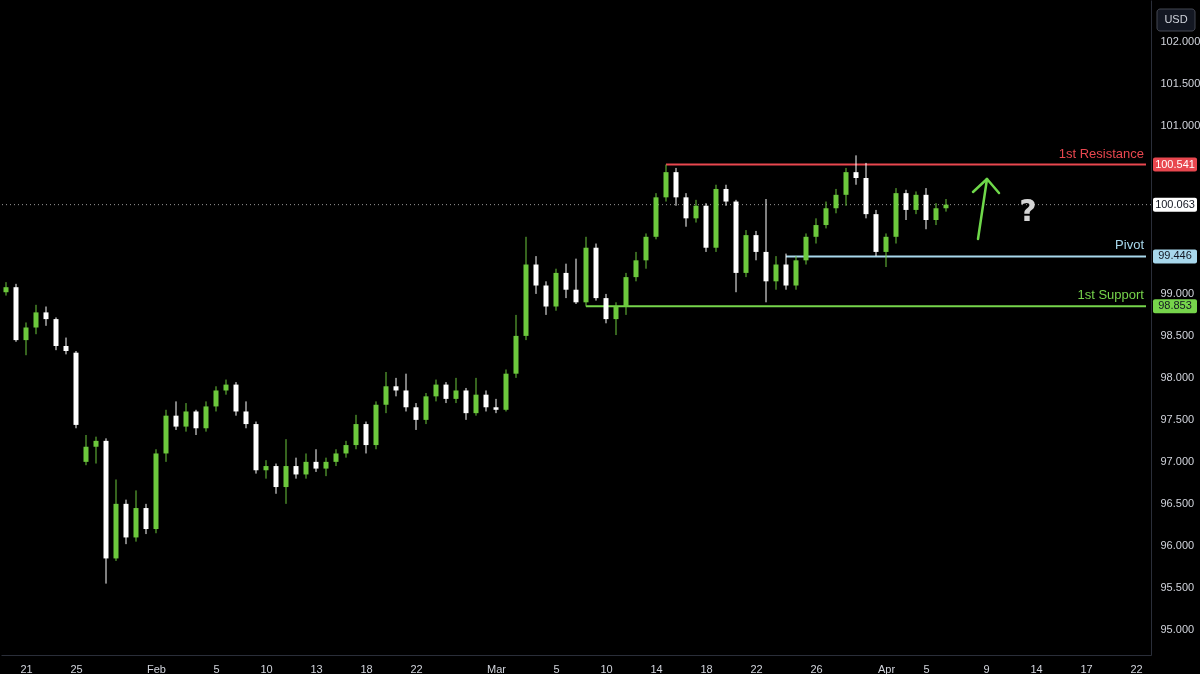 This screenshot has width=1200, height=682. I want to click on y-tick-label: 99.000, so click(1177, 293).